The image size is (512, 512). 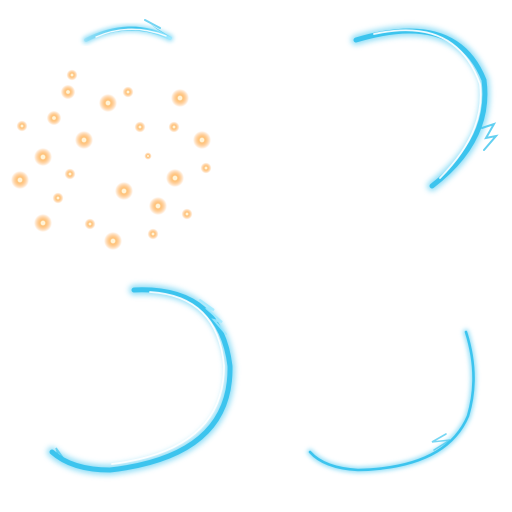 I want to click on frame-2-canvas, so click(x=425, y=108).